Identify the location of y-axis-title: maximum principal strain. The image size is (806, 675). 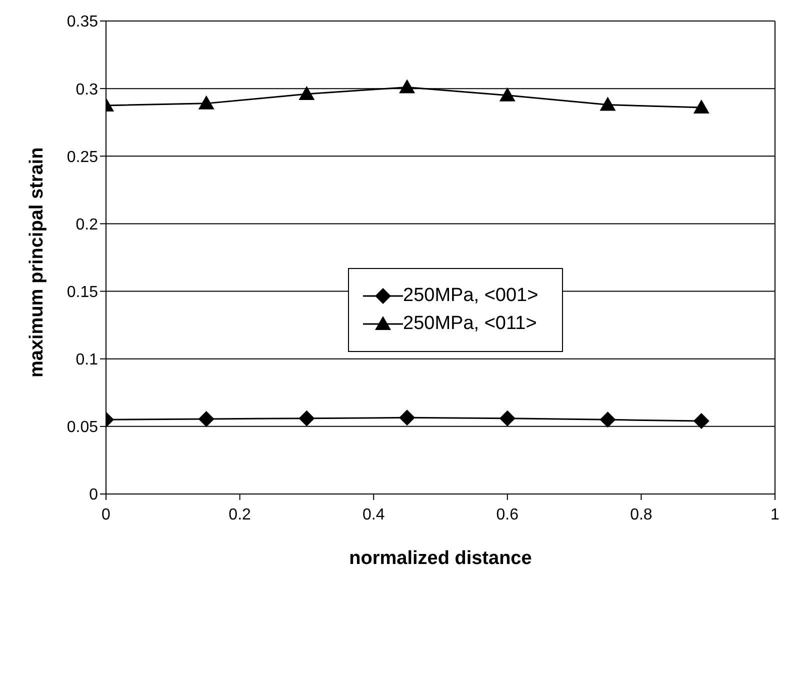
(37, 262).